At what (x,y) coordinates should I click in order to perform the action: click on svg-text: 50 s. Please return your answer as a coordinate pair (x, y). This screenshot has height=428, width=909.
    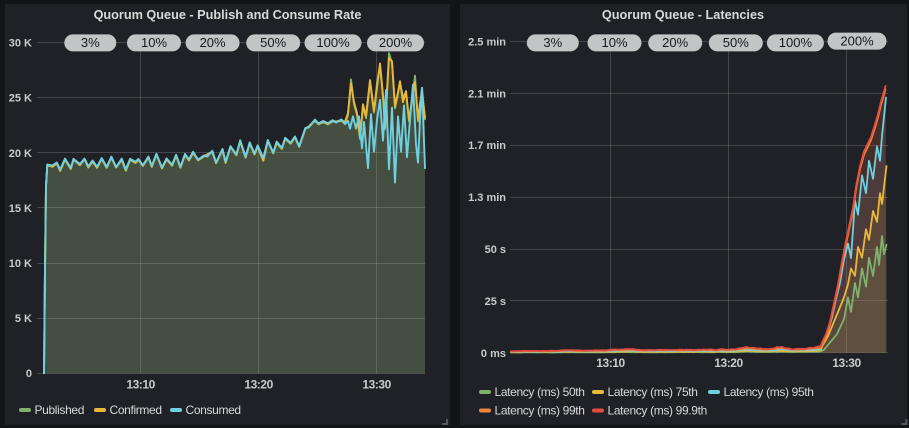
    Looking at the image, I should click on (495, 250).